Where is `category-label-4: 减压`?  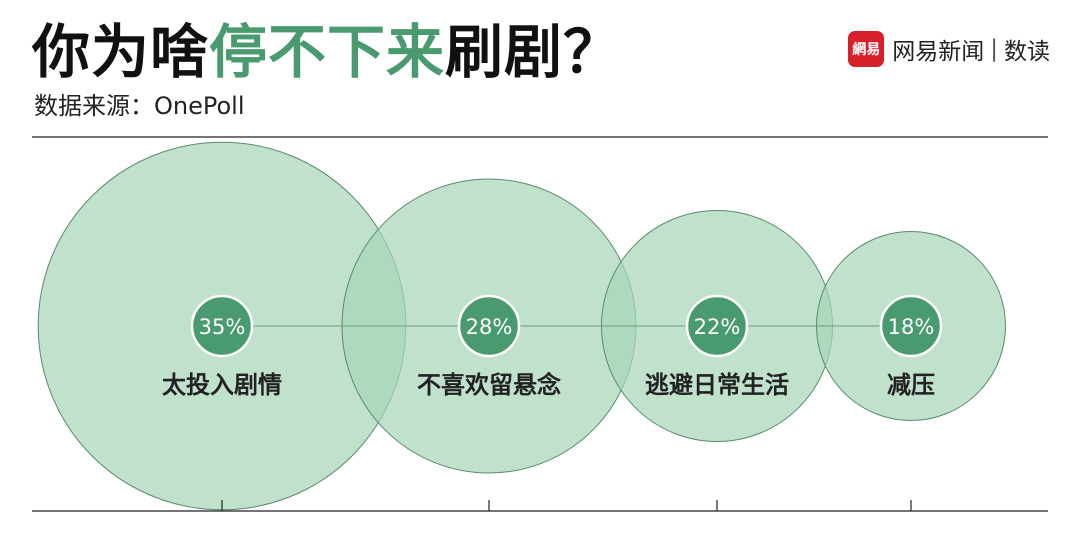
category-label-4: 减压 is located at coordinates (911, 385).